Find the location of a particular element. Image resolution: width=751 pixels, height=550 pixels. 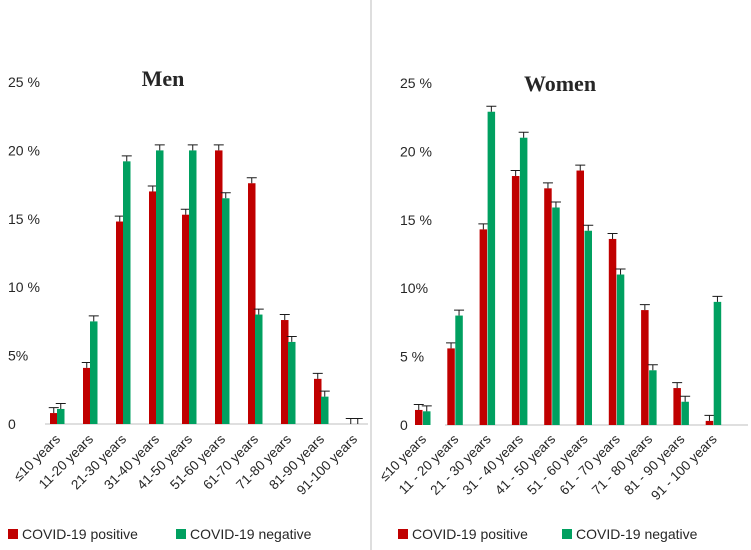

chart-title: Men is located at coordinates (163, 78).